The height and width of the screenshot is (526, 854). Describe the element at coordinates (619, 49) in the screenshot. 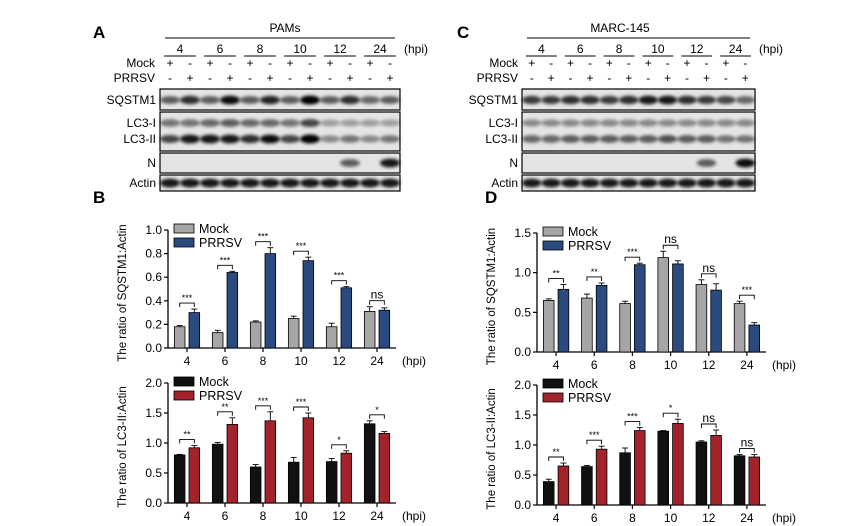

I see `timepoint-label: 8` at that location.